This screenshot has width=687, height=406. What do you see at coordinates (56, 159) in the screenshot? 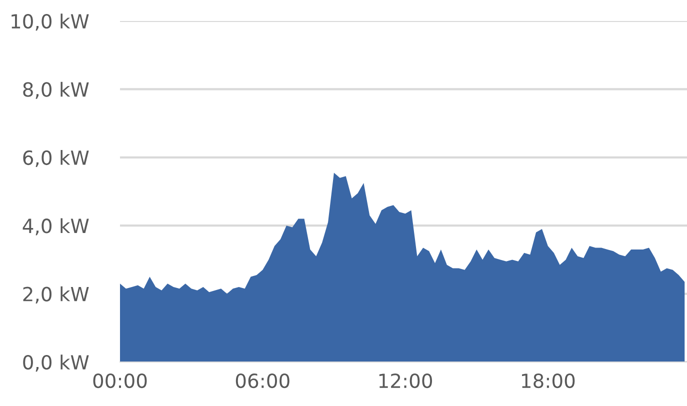
I see `y-tick-label: 6,0 kW` at bounding box center [56, 159].